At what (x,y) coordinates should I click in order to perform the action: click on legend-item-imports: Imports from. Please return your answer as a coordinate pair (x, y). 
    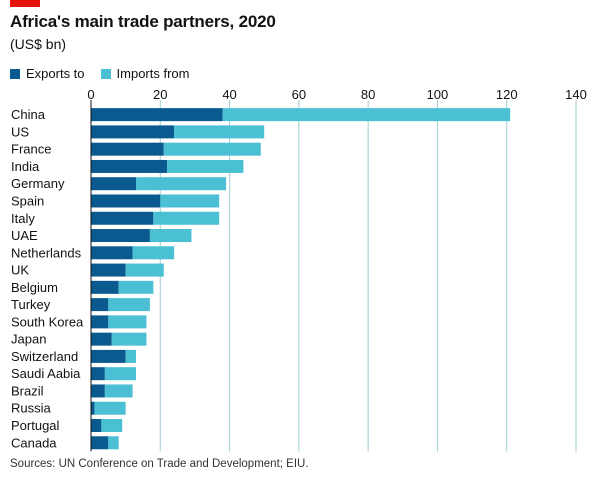
    Looking at the image, I should click on (145, 73).